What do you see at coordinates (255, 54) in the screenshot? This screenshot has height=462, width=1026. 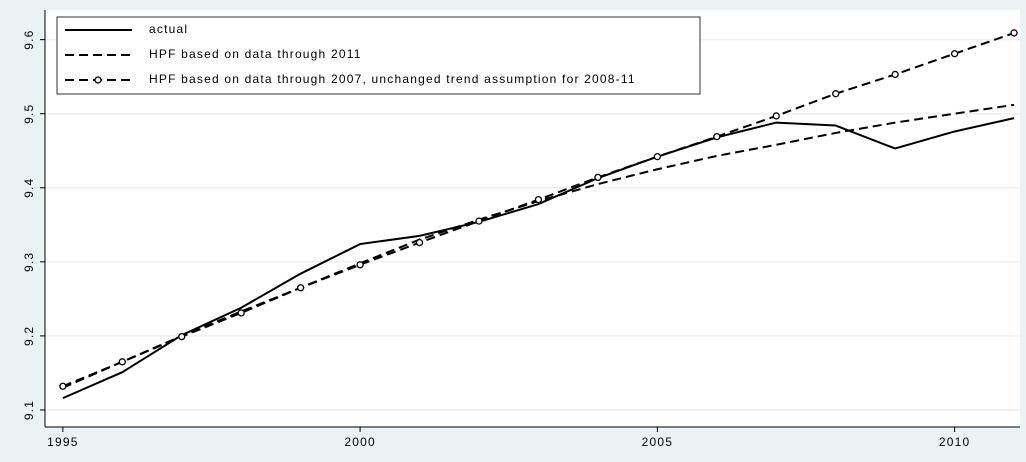 I see `legend-label: HPF based on data through 2011` at bounding box center [255, 54].